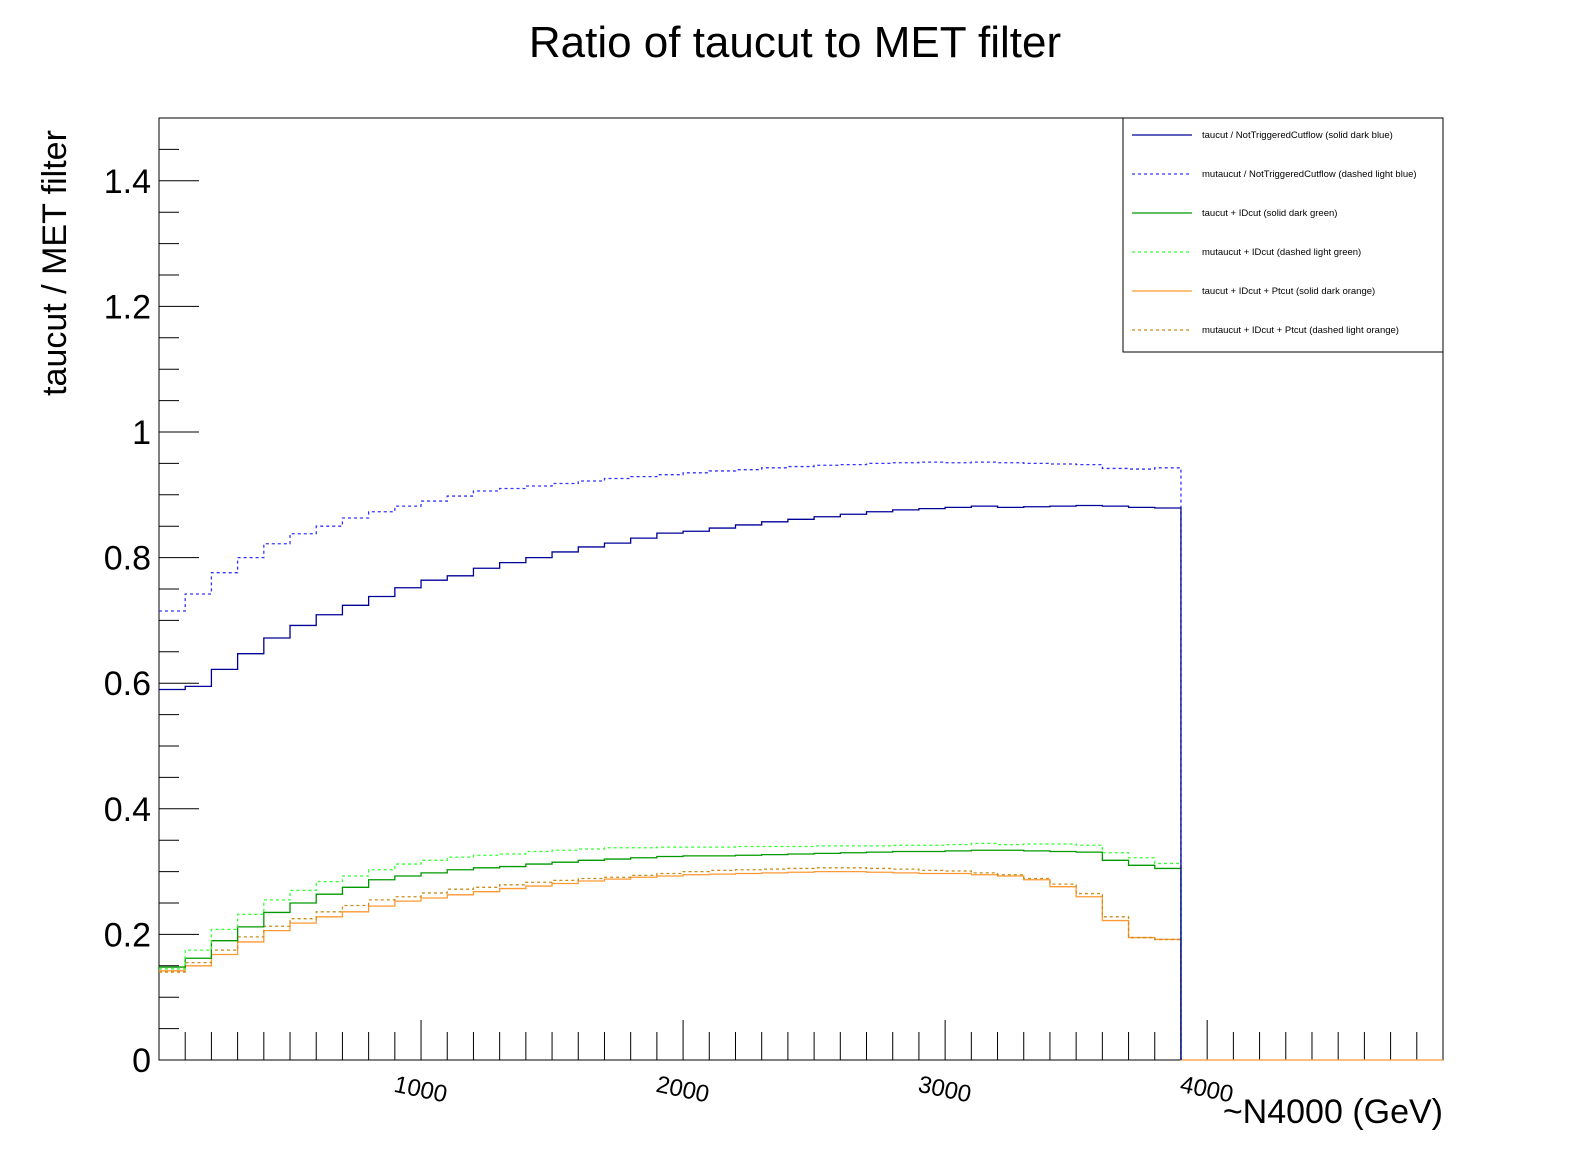  I want to click on x-tick-label: 3000, so click(945, 1090).